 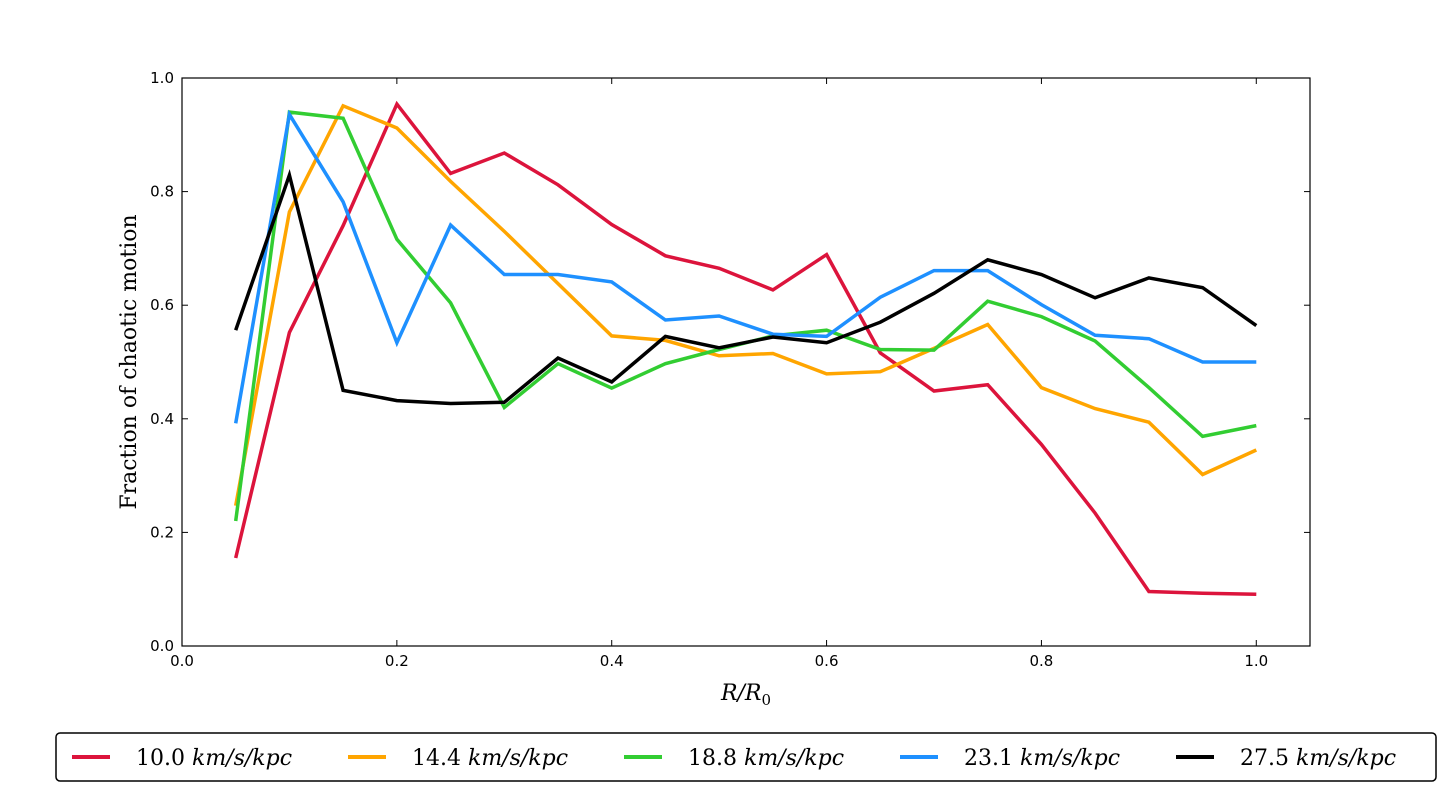 What do you see at coordinates (162, 419) in the screenshot?
I see `y-tick-label: 0.4` at bounding box center [162, 419].